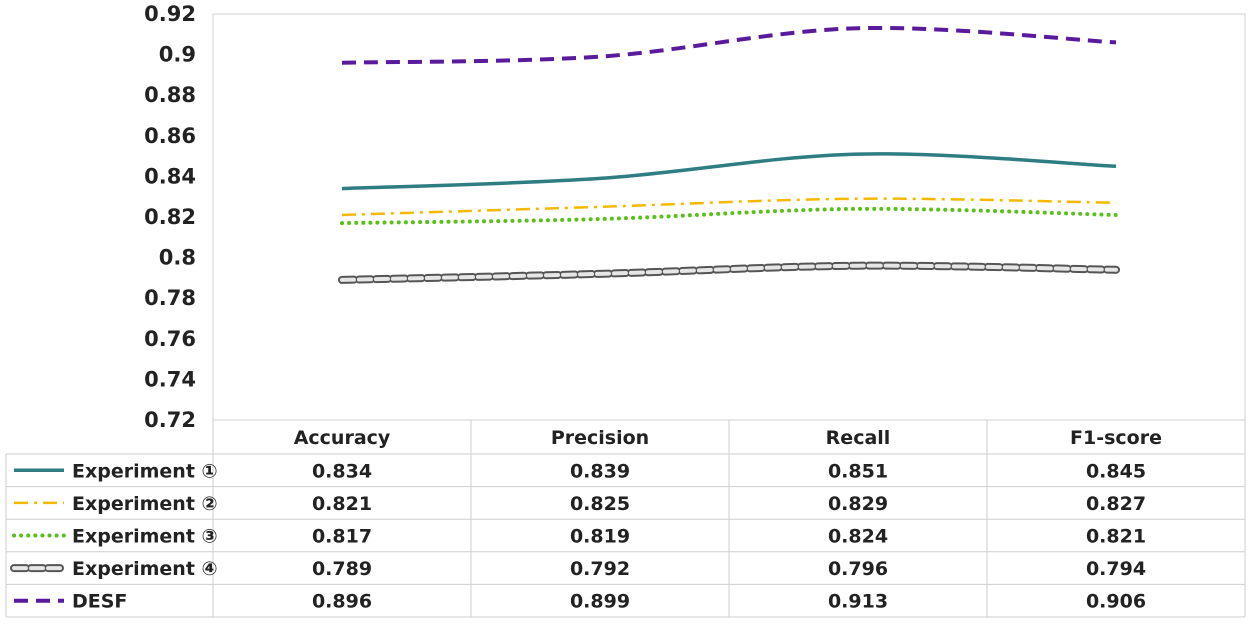 This screenshot has height=625, width=1250. I want to click on data-value-label: 0.824, so click(858, 537).